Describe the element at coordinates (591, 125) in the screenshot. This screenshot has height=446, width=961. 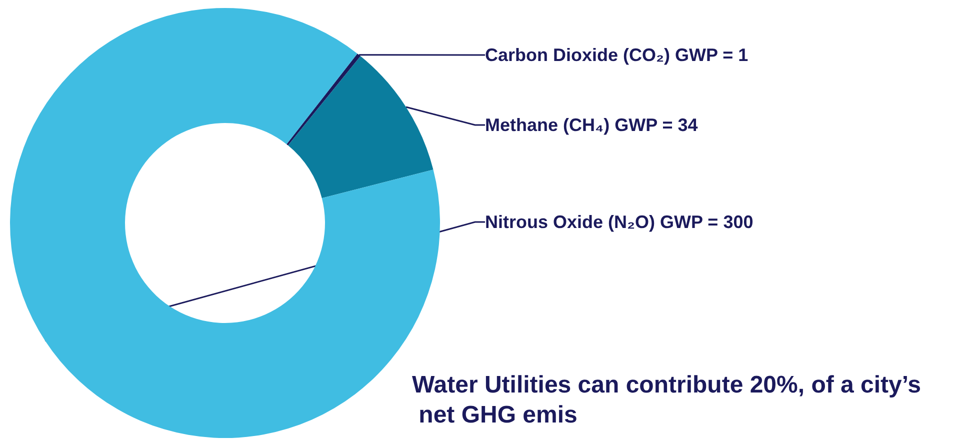
I see `slice-label: Methane (CH₄) GWP = 34` at that location.